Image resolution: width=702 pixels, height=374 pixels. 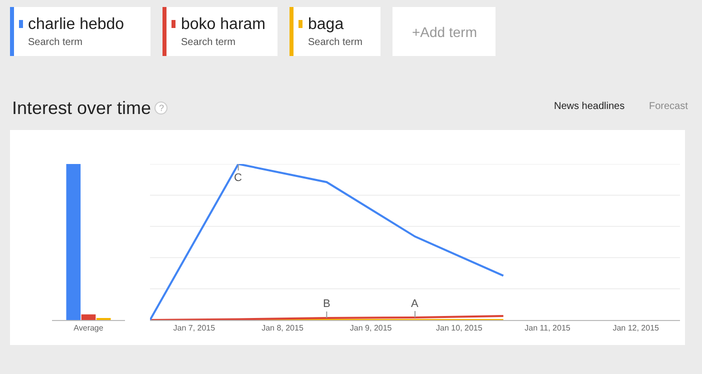 What do you see at coordinates (589, 106) in the screenshot?
I see `text: News headlines` at bounding box center [589, 106].